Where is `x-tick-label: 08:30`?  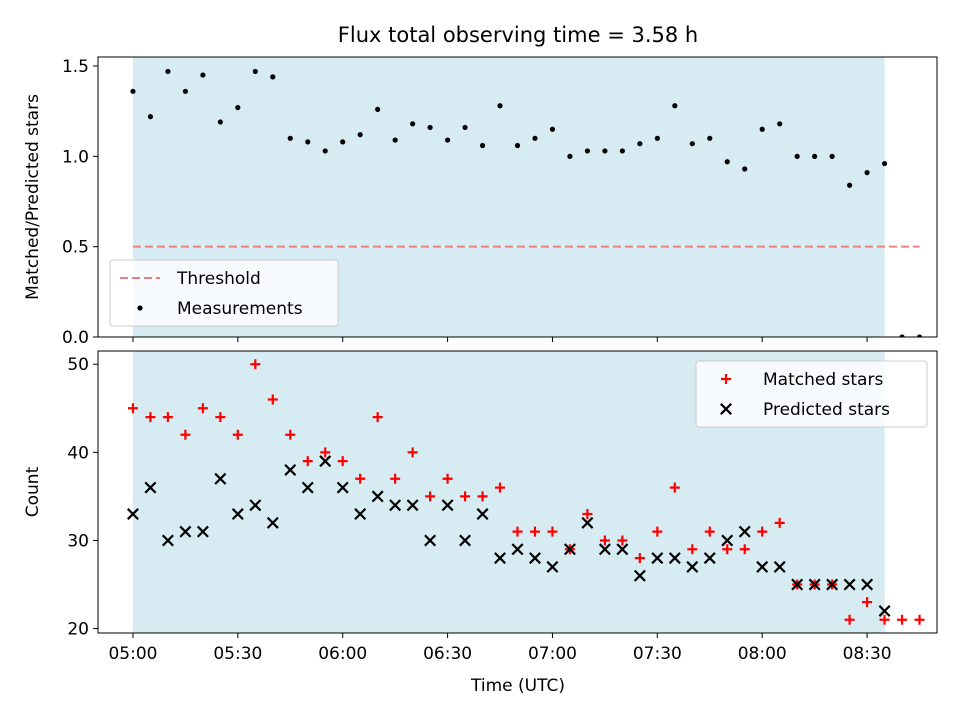 x-tick-label: 08:30 is located at coordinates (867, 654).